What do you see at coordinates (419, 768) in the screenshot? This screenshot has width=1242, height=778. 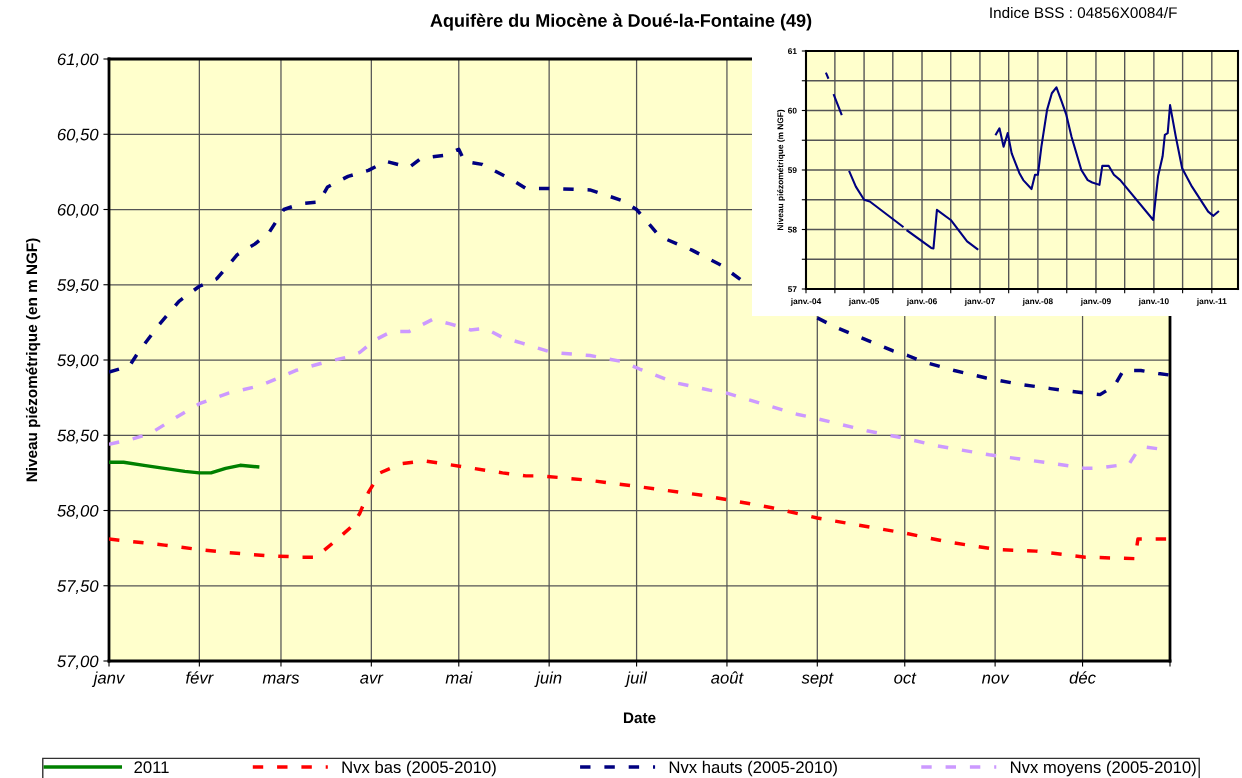 I see `legend-label: Nvx bas (2005-2010)` at bounding box center [419, 768].